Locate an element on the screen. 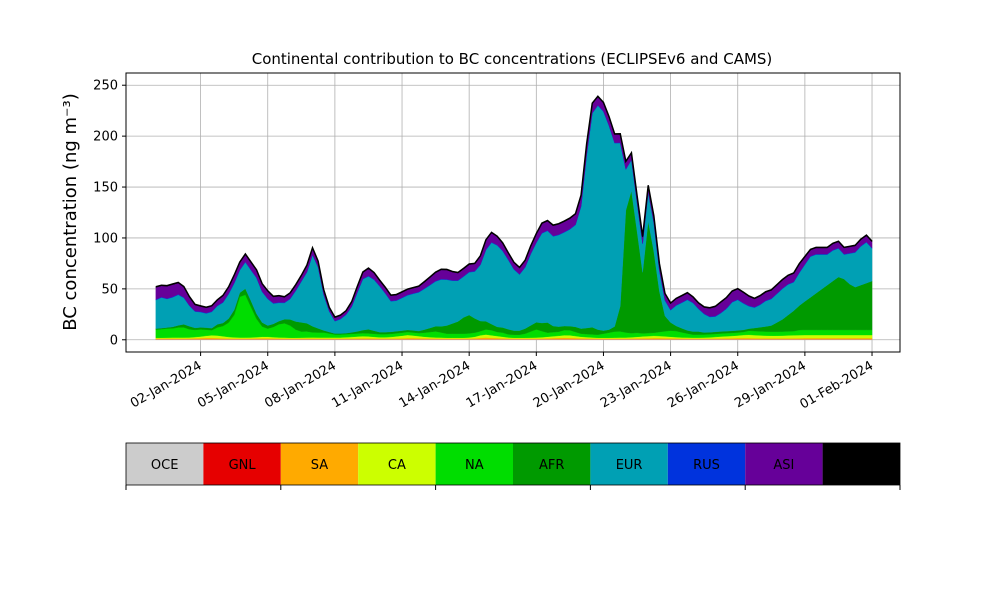  legend-label: CA is located at coordinates (397, 465).